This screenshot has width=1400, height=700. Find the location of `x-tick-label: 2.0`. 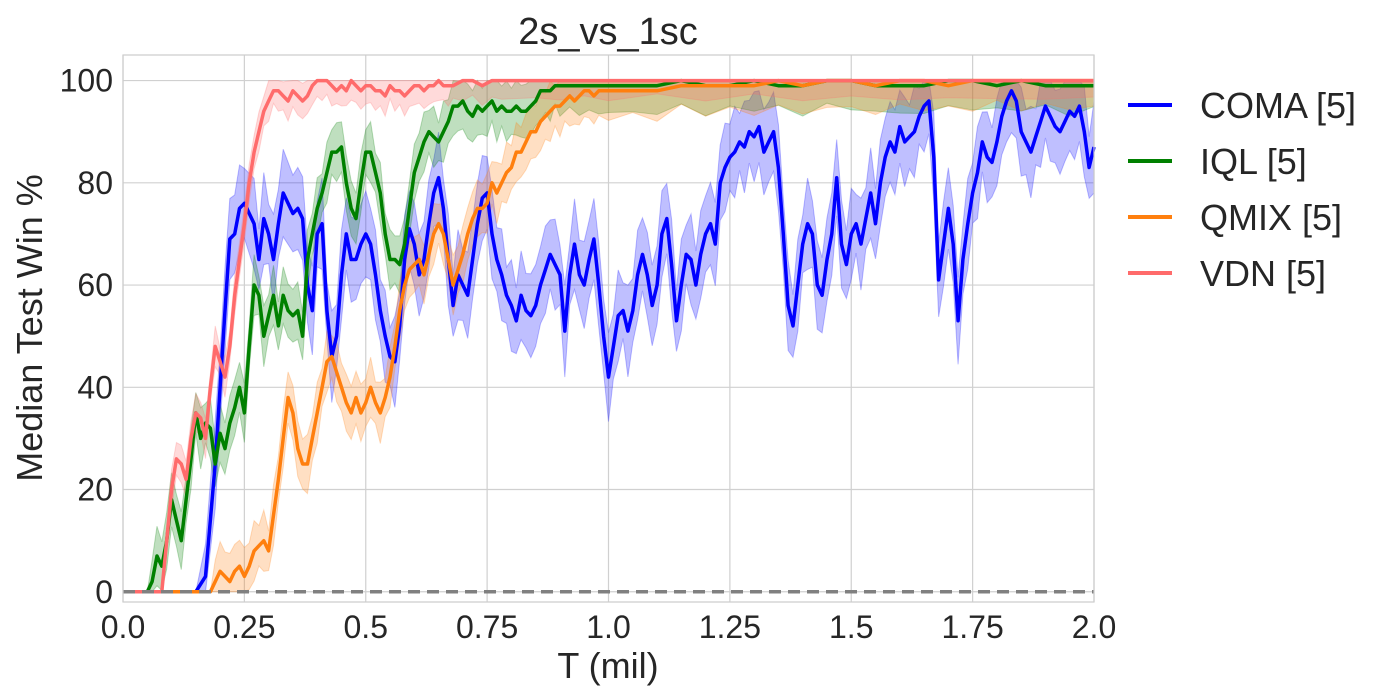

x-tick-label: 2.0 is located at coordinates (1094, 627).